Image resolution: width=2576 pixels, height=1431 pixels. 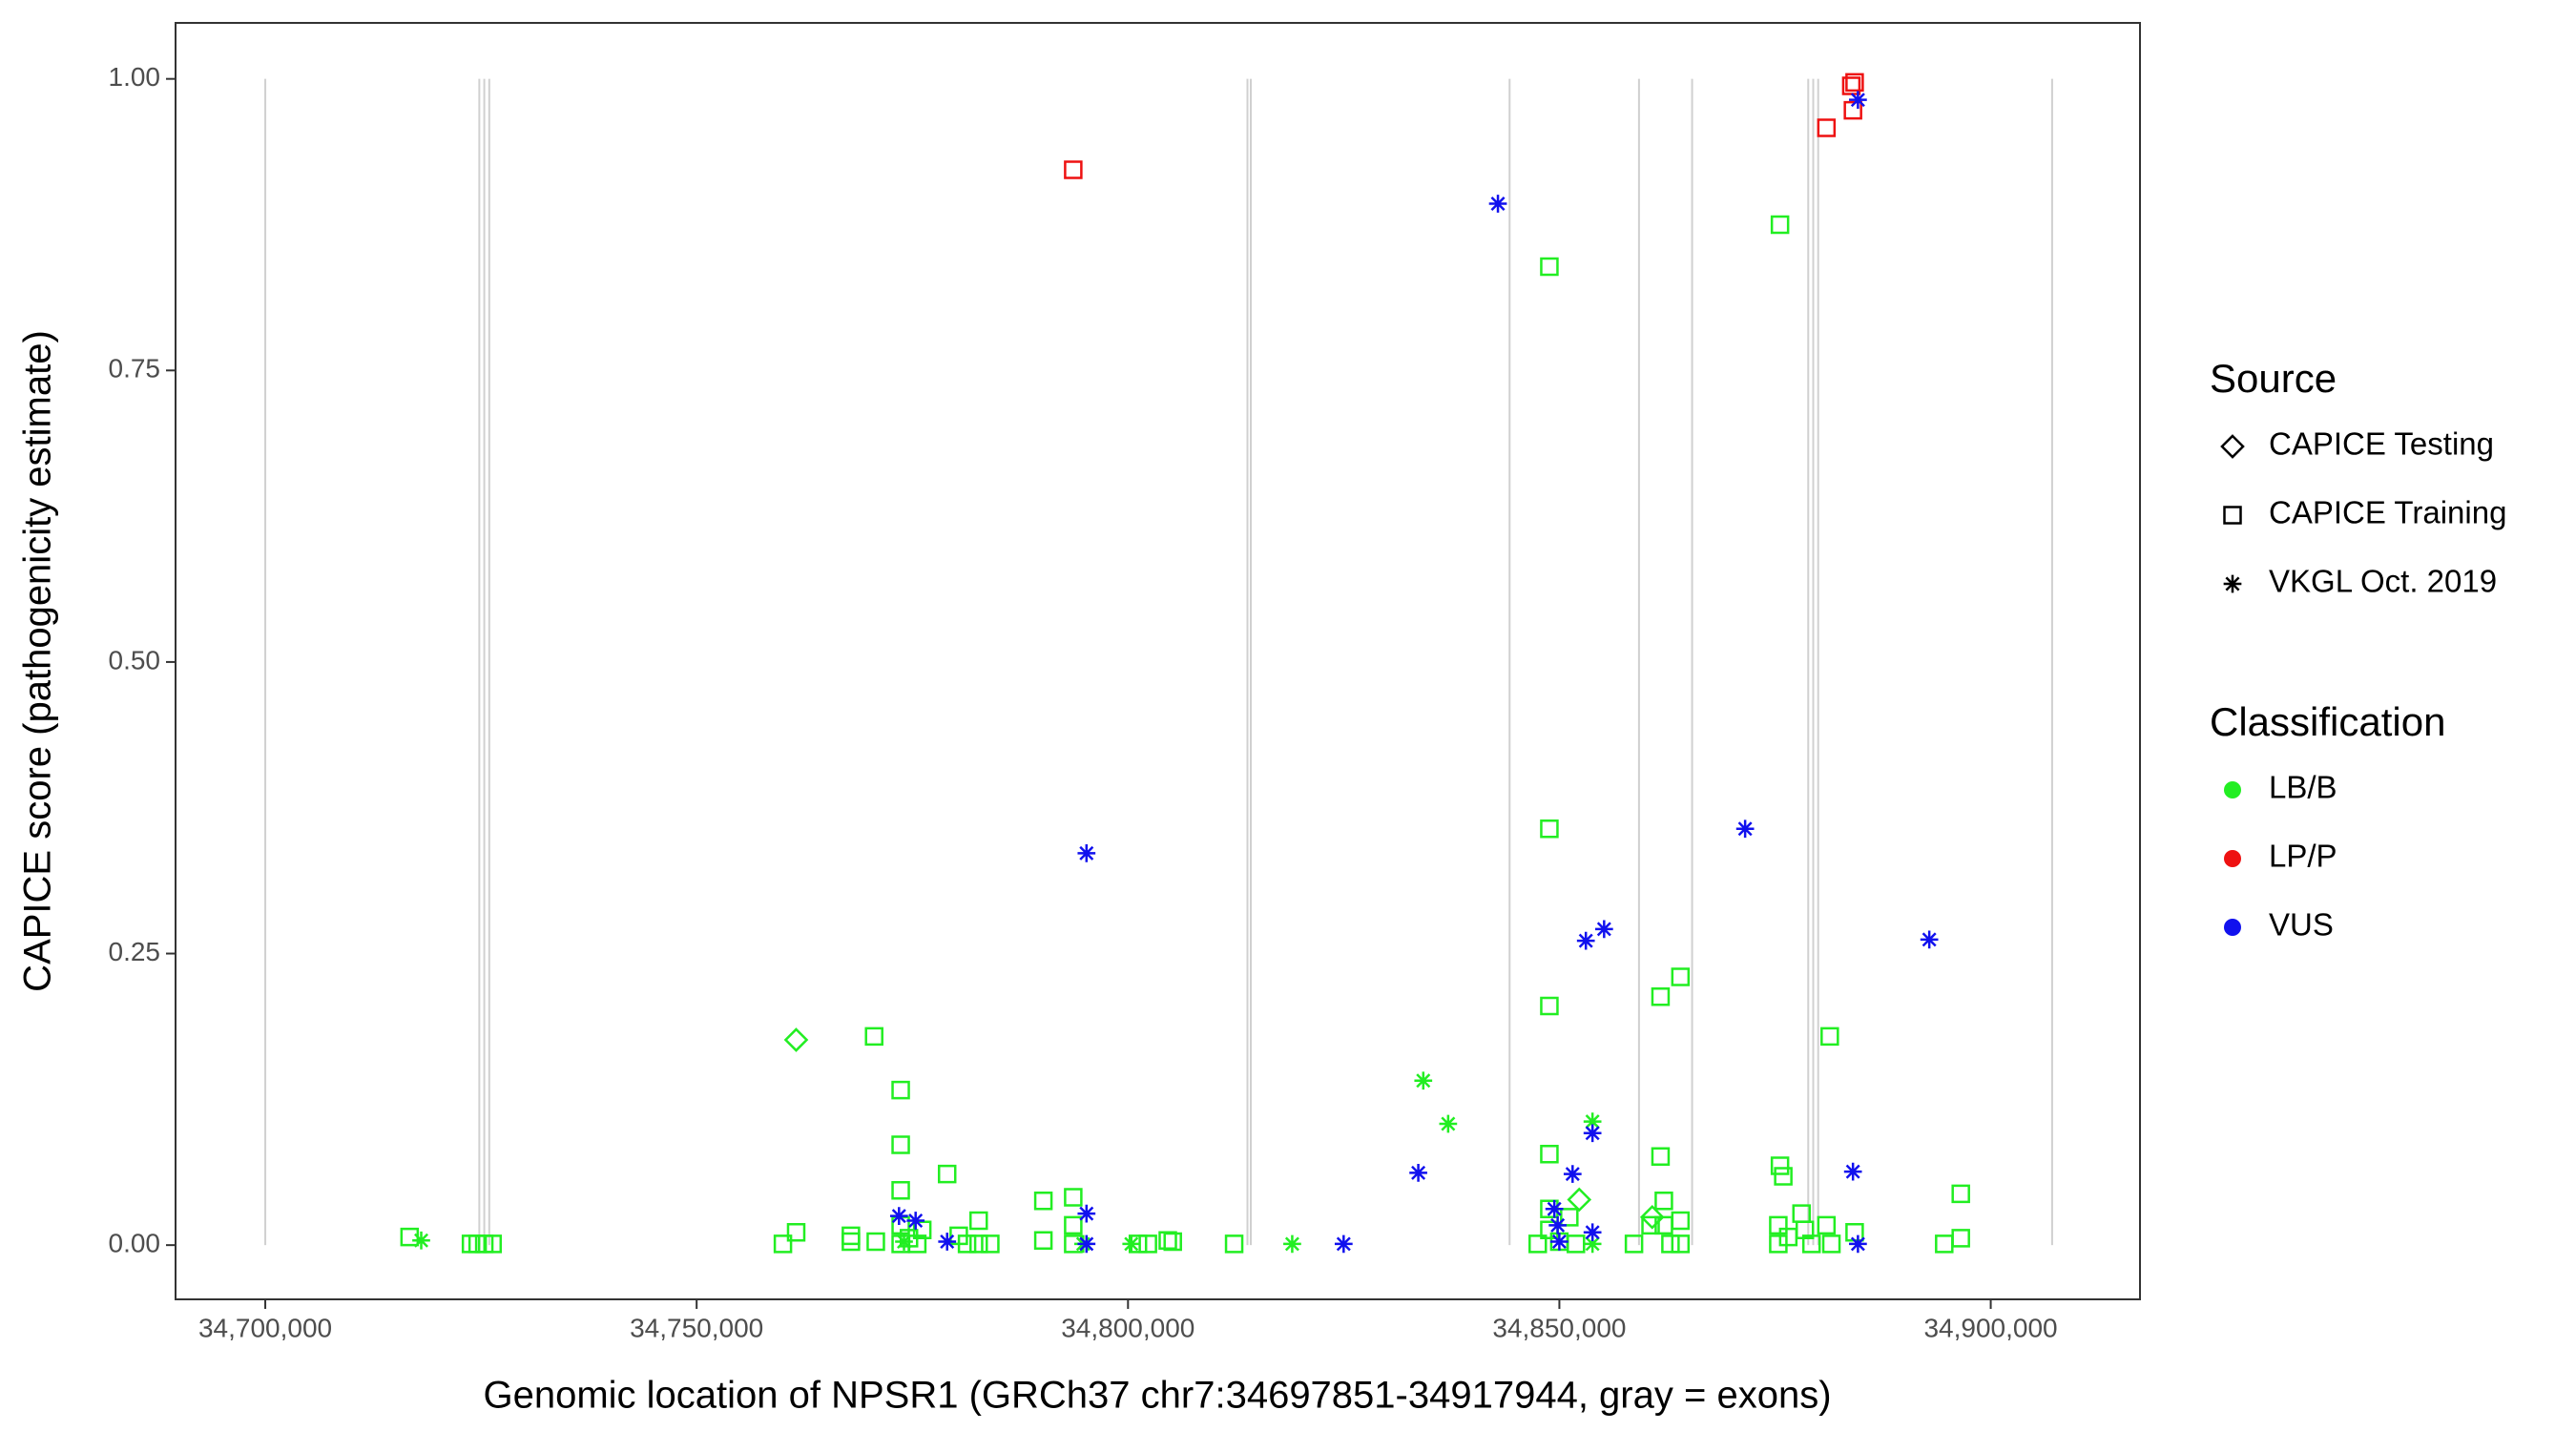 I want to click on legend-title: Source, so click(x=2273, y=378).